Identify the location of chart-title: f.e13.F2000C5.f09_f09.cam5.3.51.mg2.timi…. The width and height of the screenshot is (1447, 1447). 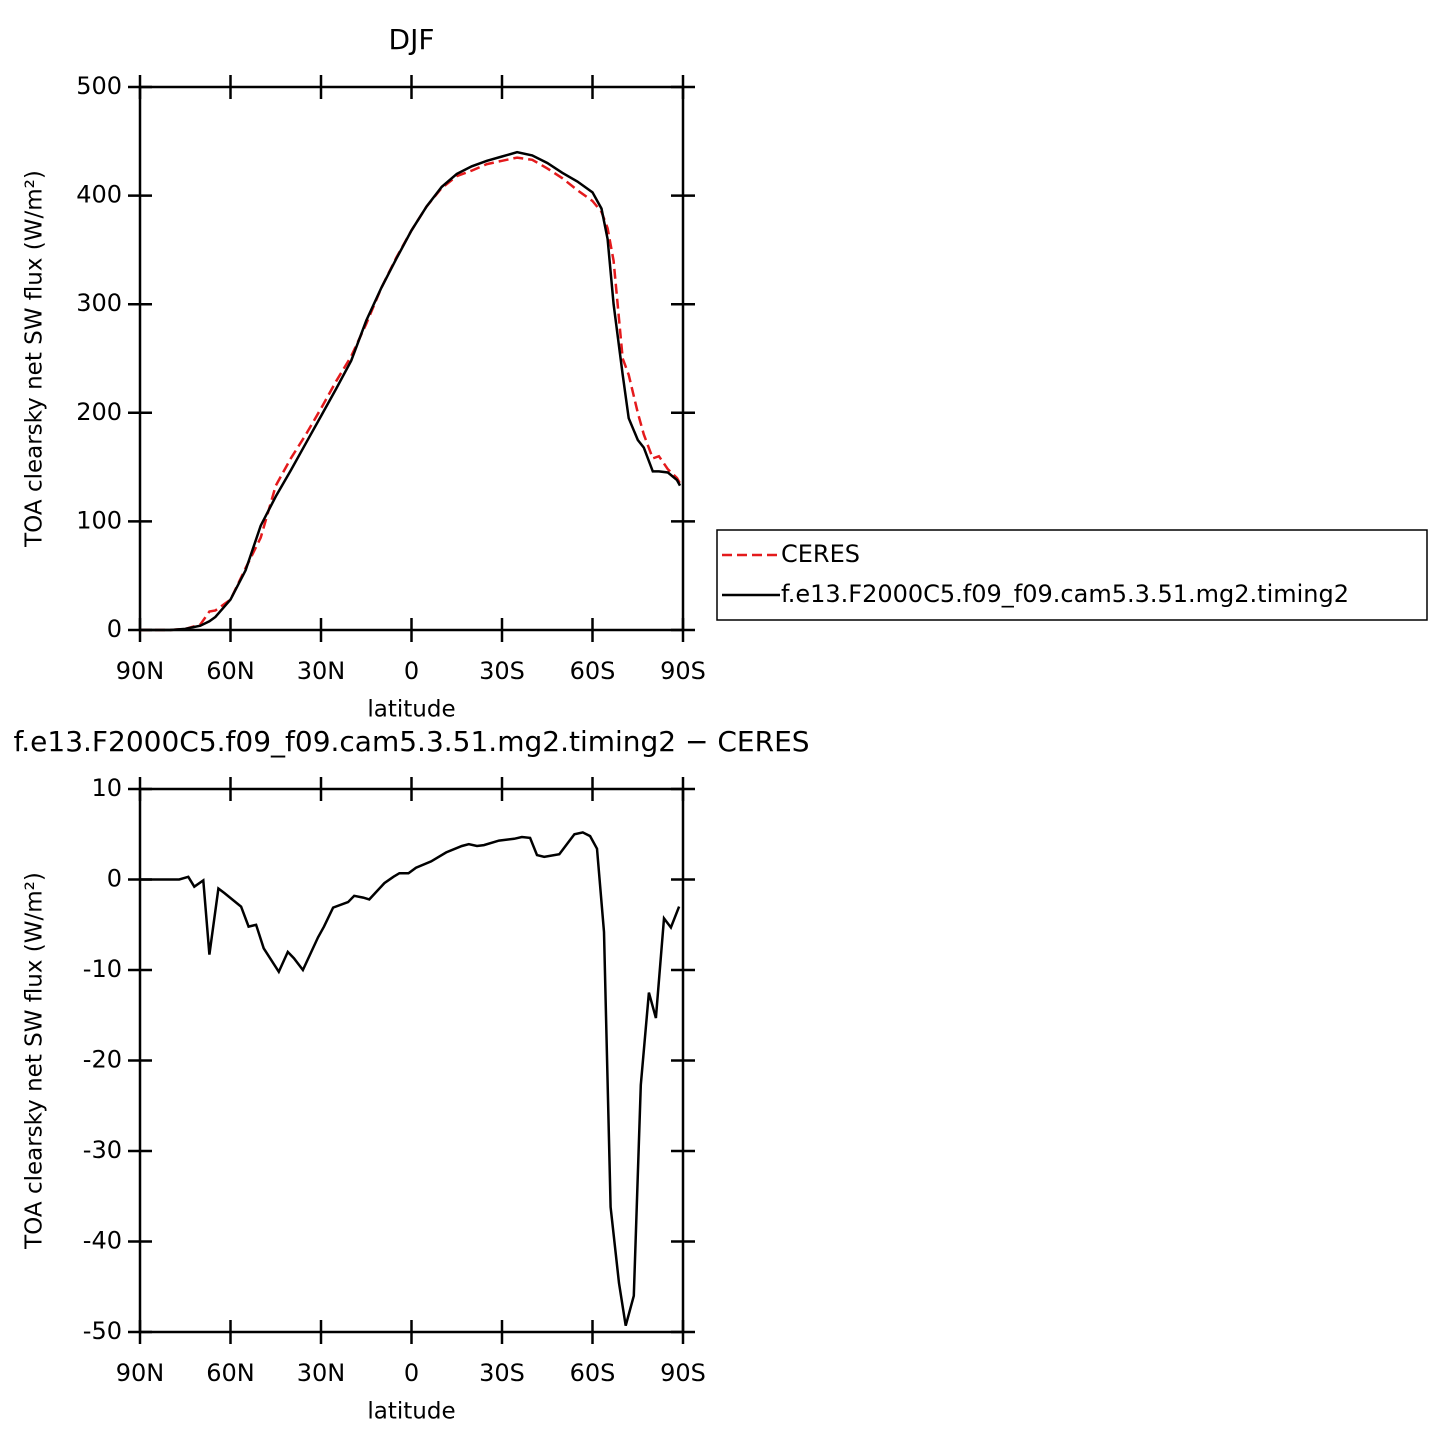
(411, 741).